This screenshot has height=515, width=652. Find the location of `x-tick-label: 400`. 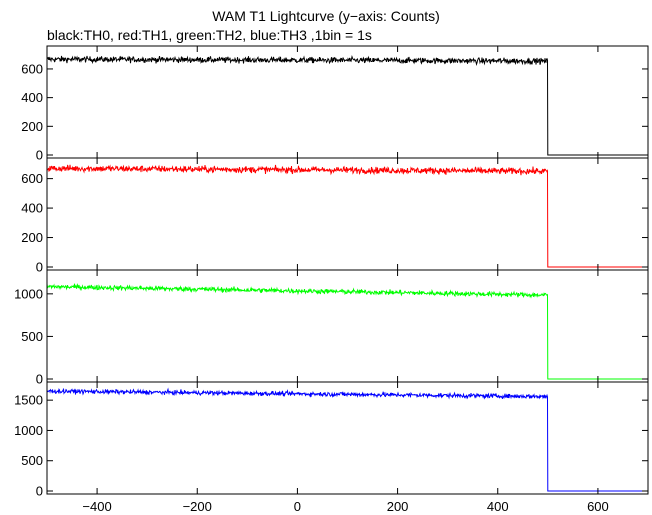

x-tick-label: 400 is located at coordinates (498, 506).